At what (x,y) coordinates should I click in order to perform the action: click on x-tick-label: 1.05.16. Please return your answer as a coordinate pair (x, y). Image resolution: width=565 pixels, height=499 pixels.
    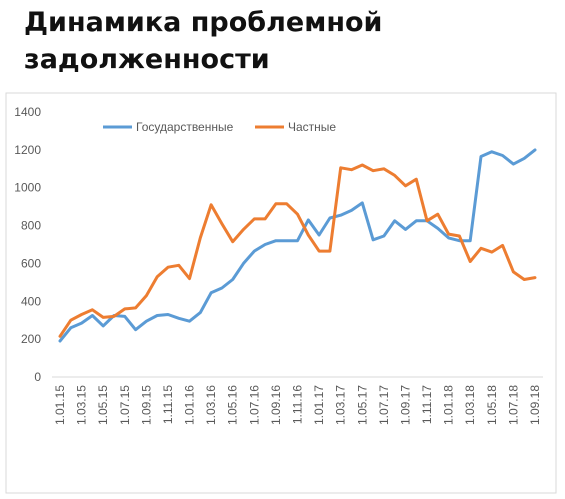
    Looking at the image, I should click on (233, 405).